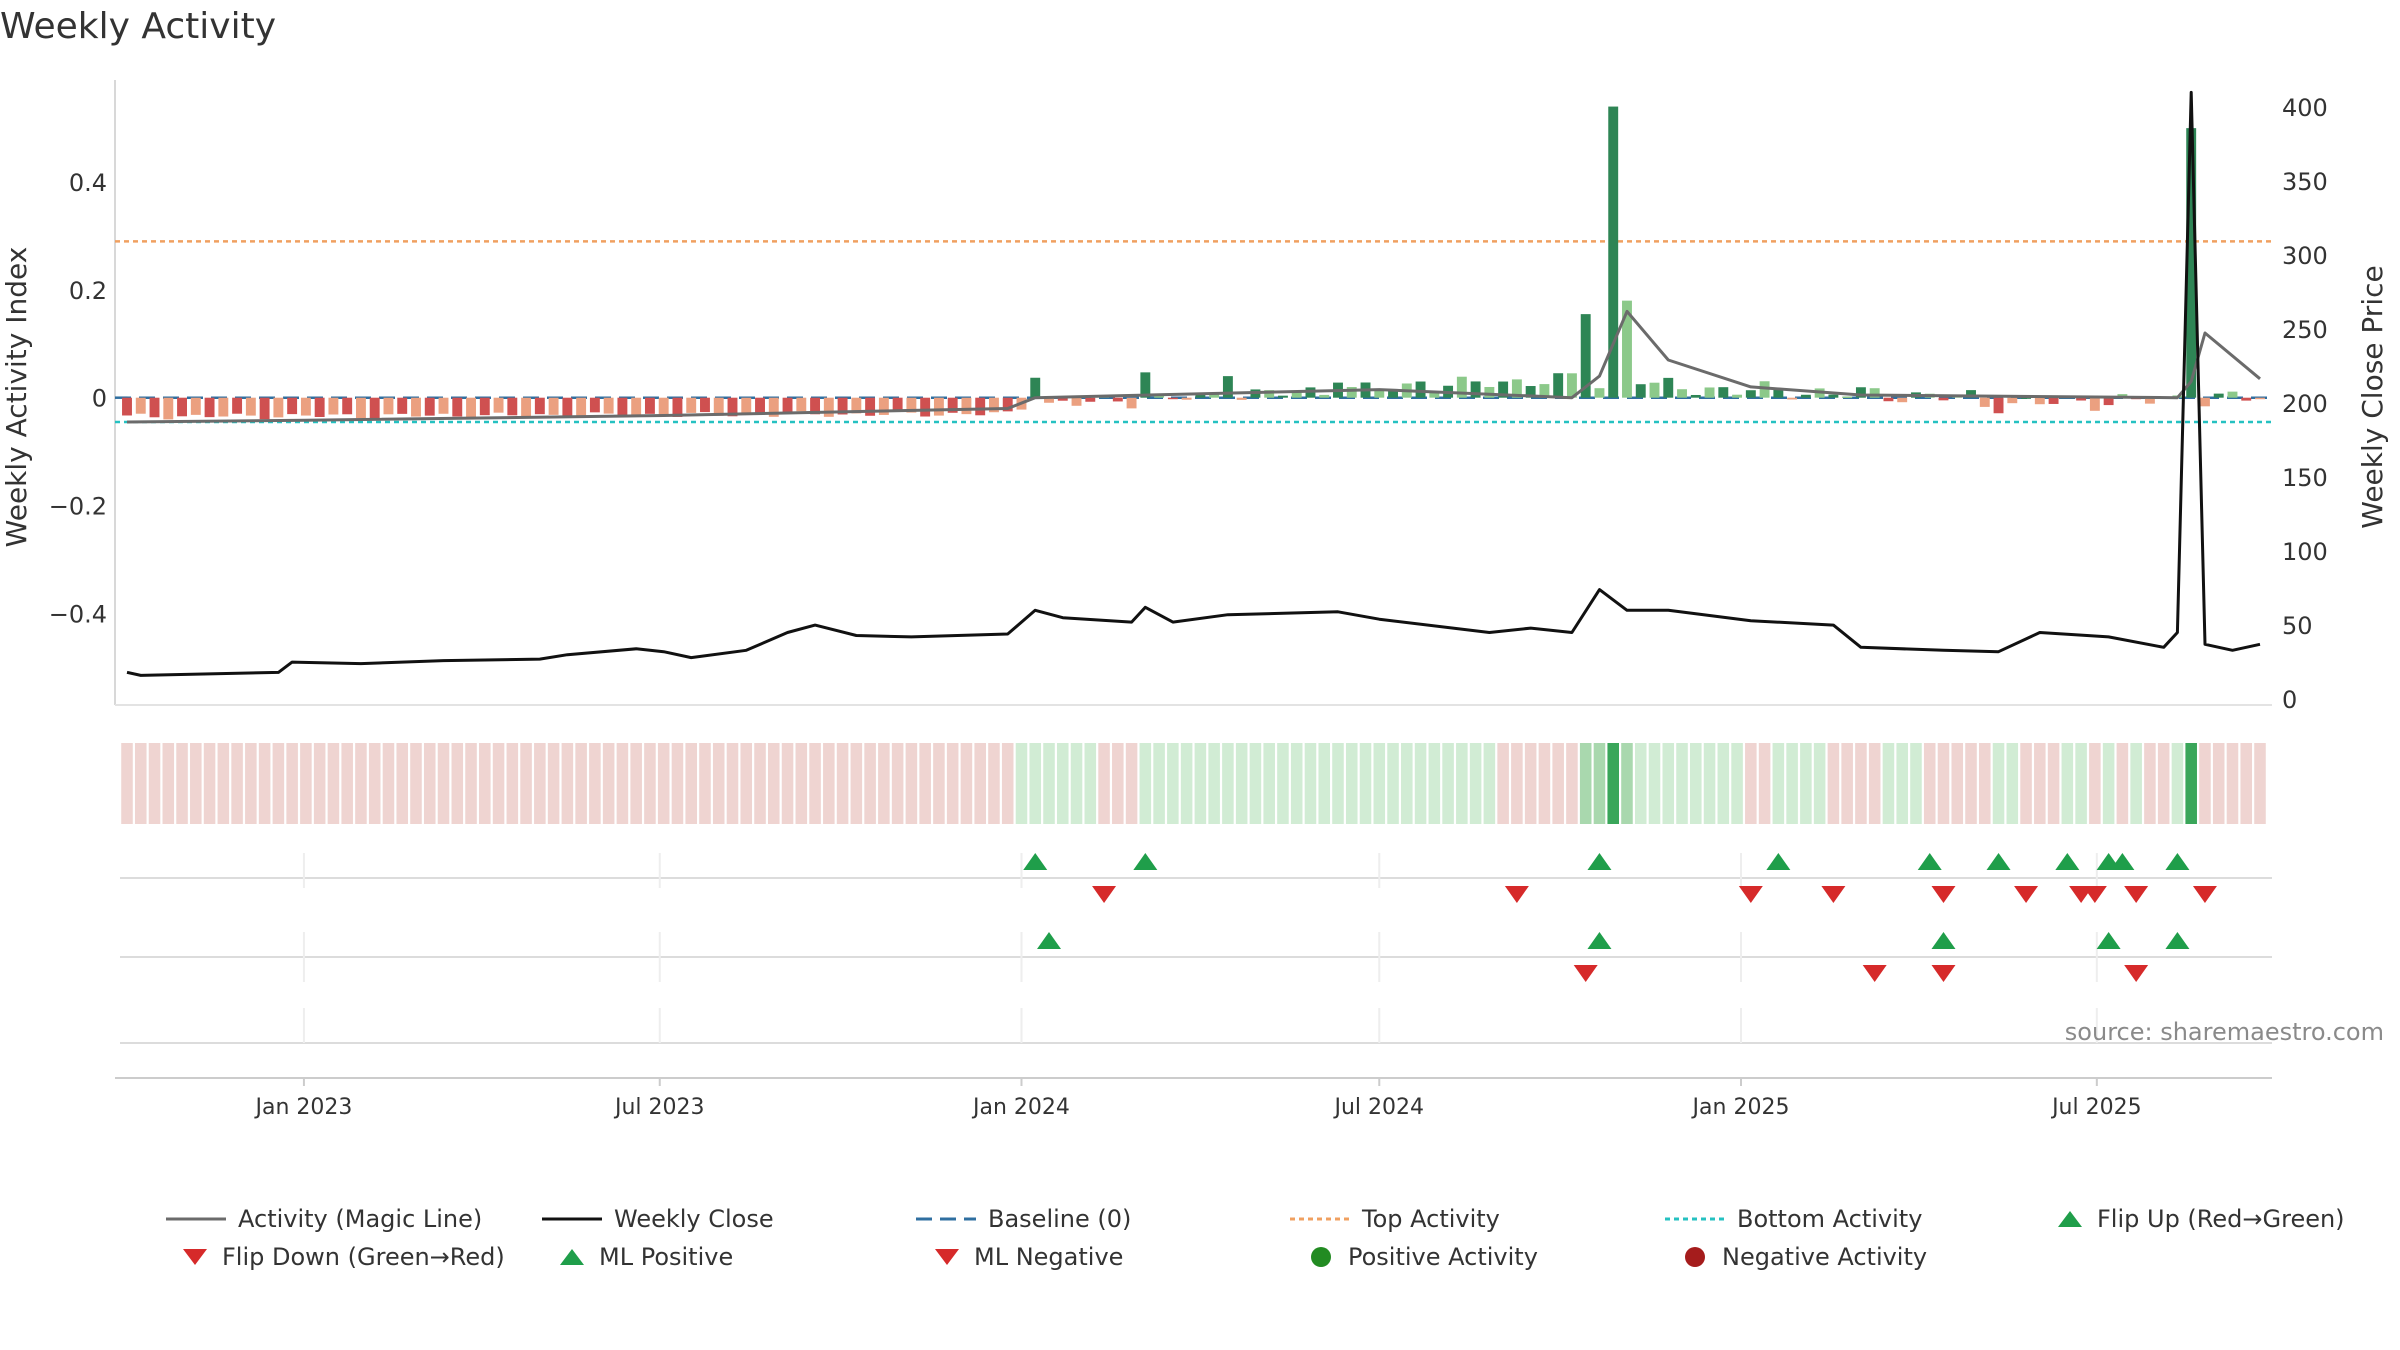 This screenshot has width=2400, height=1350. What do you see at coordinates (360, 1219) in the screenshot?
I see `legend-label: Activity (Magic Line)` at bounding box center [360, 1219].